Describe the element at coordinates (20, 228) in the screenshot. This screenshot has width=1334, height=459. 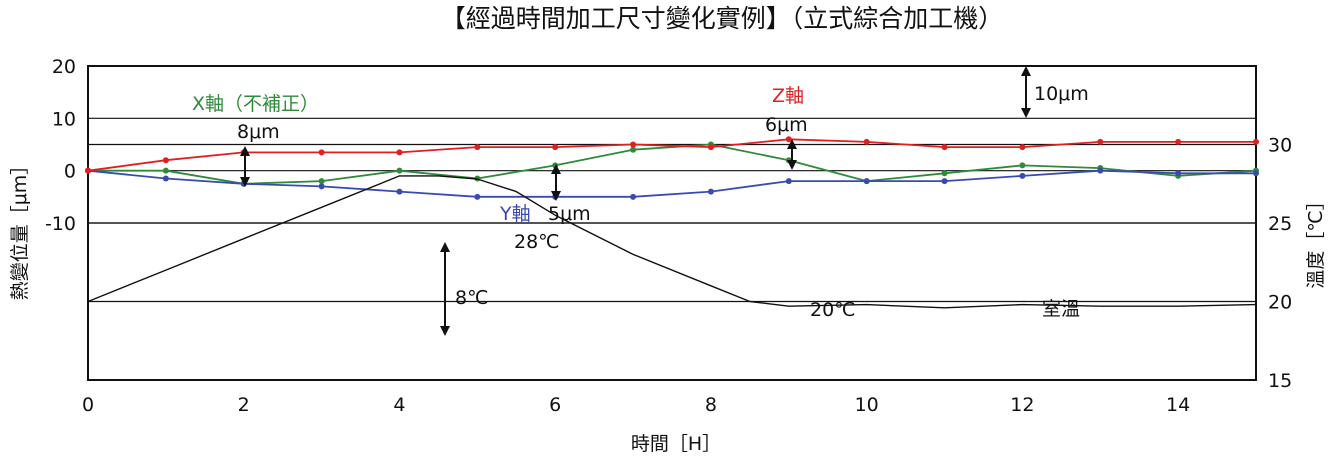
I see `y-axis-label-left: 熱變位量［μm］` at that location.